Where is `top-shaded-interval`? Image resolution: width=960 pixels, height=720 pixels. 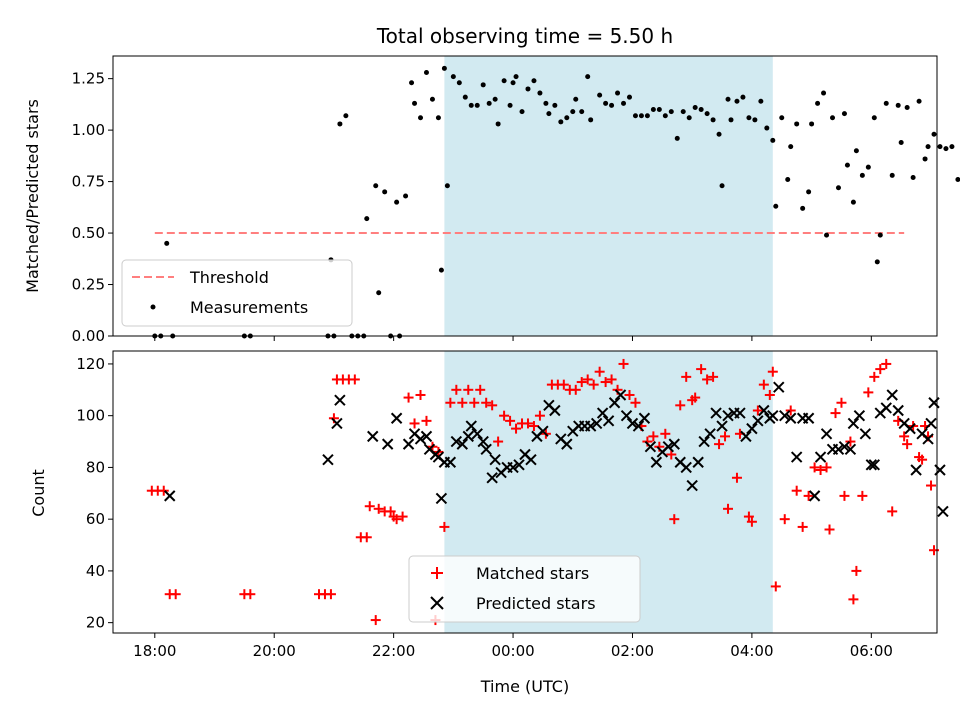
top-shaded-interval is located at coordinates (608, 196).